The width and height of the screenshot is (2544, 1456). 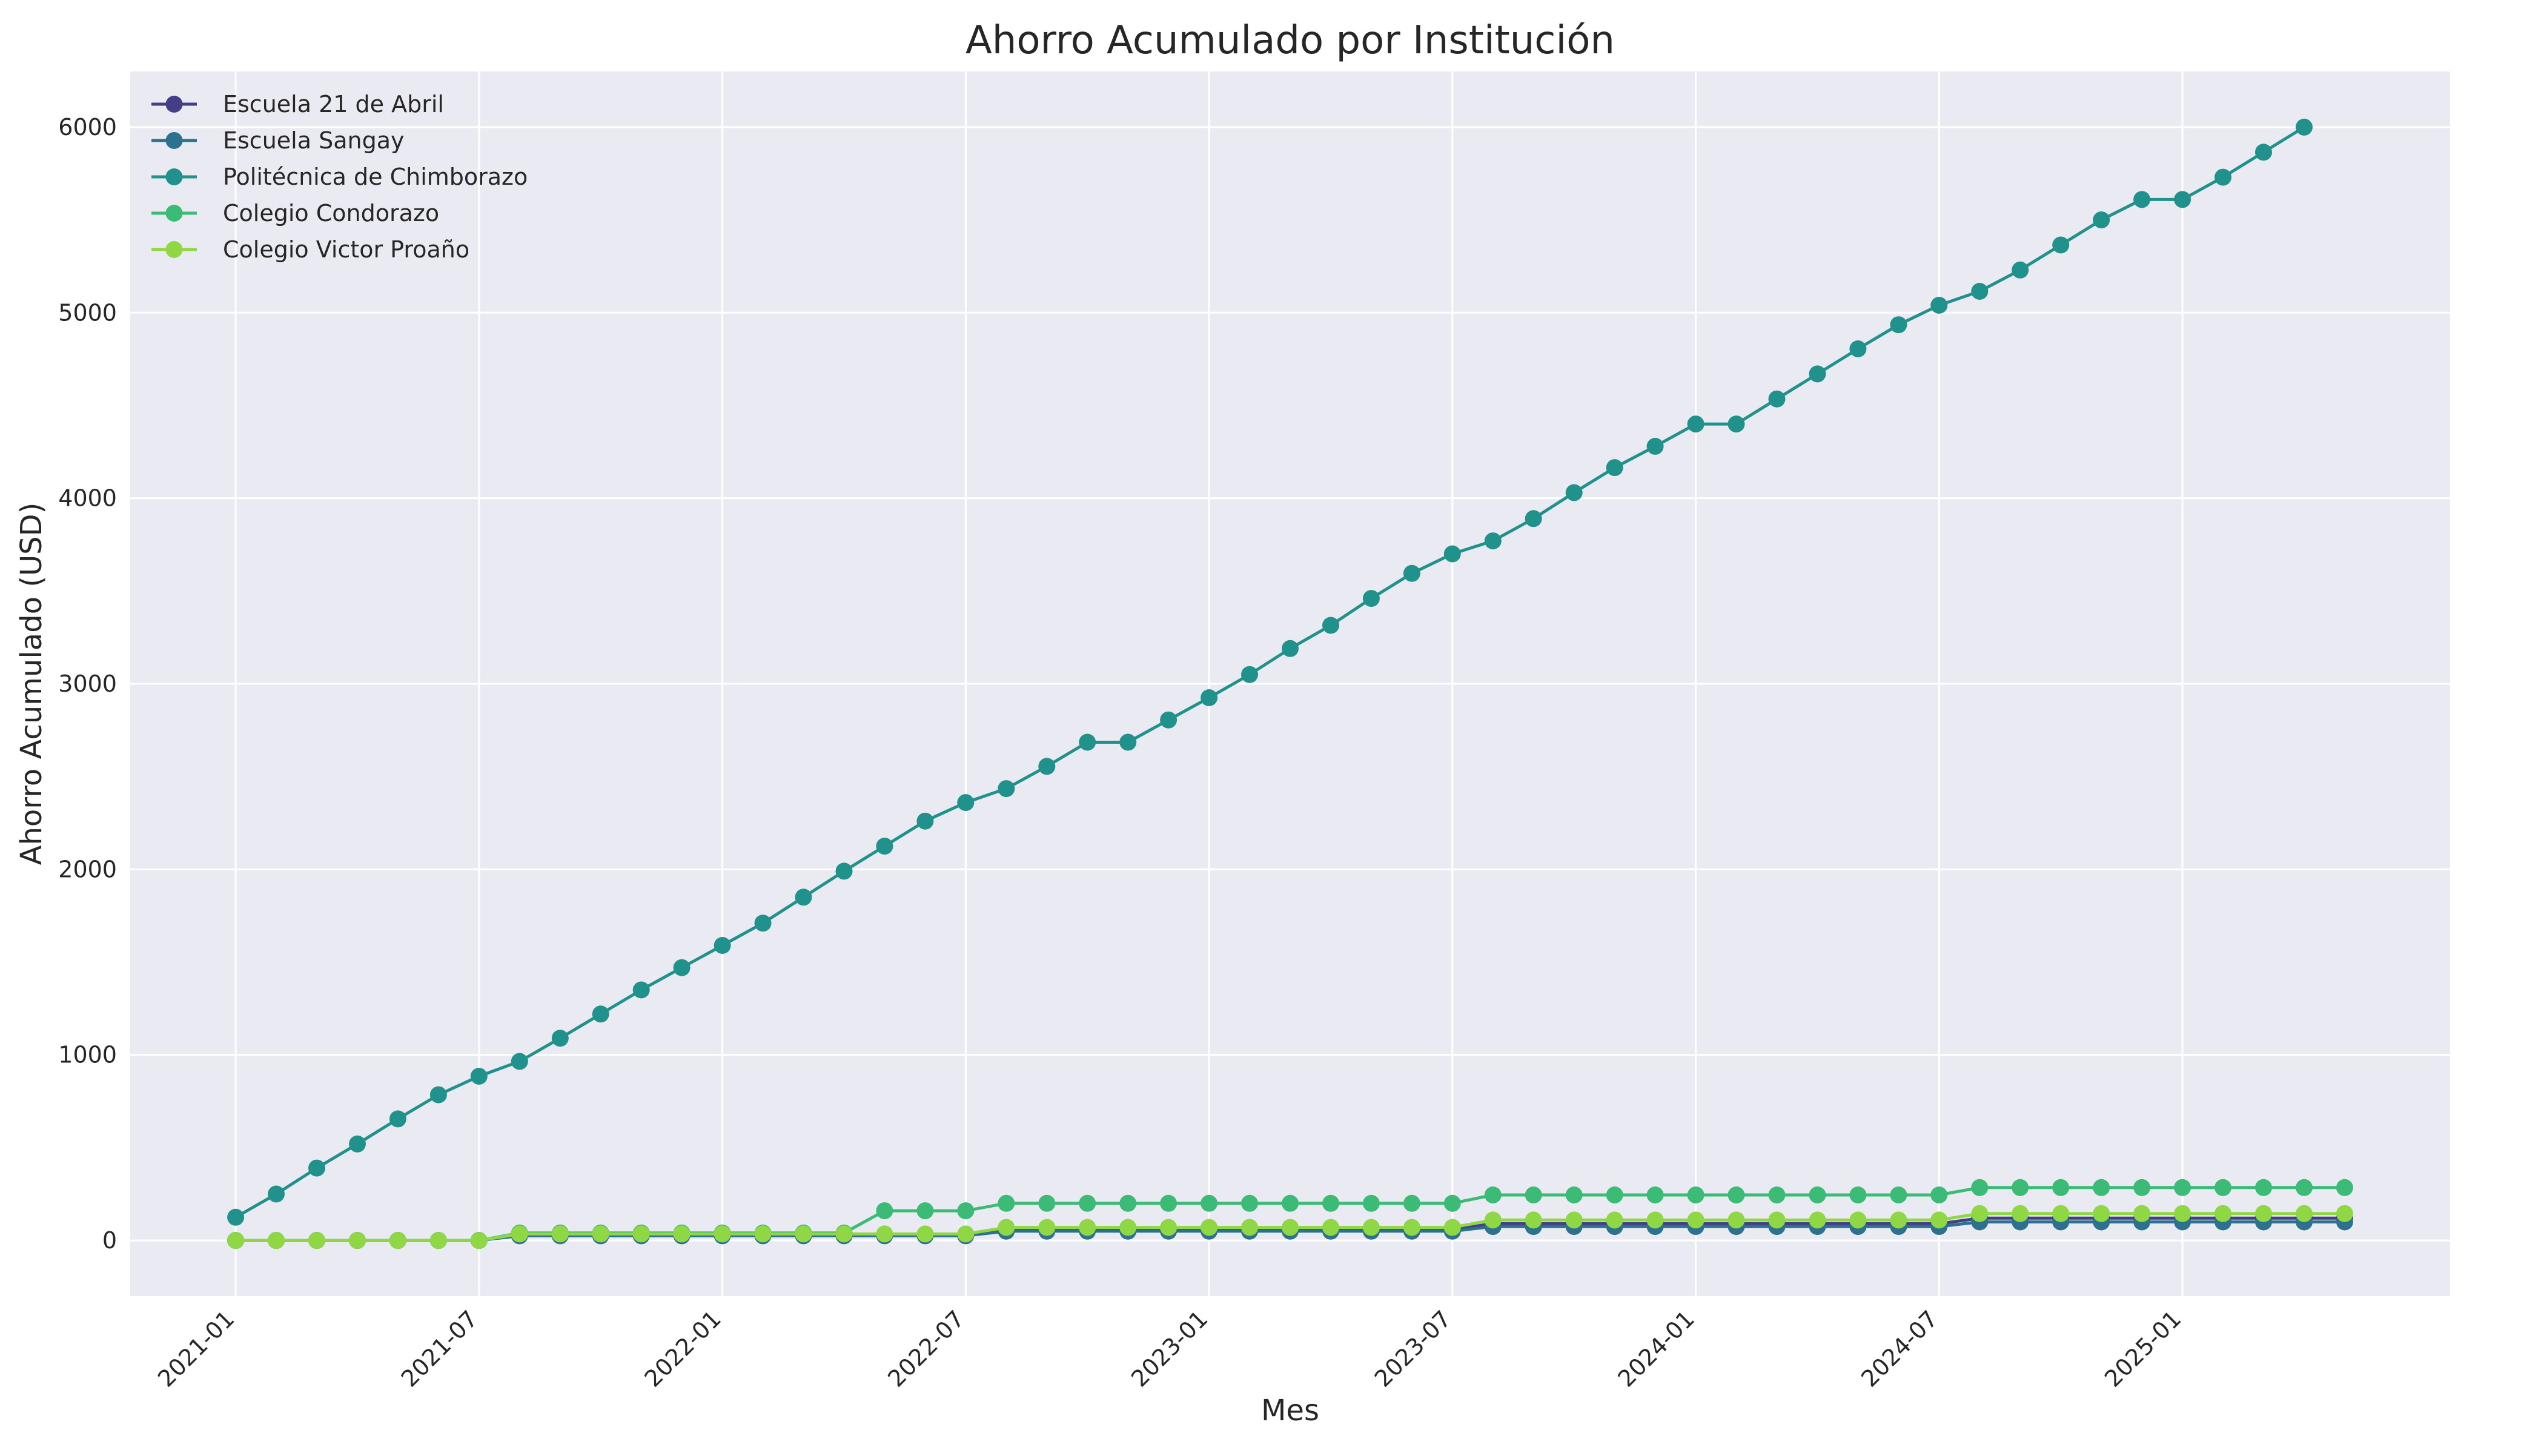 What do you see at coordinates (87, 1055) in the screenshot?
I see `y-tick-label: 1000` at bounding box center [87, 1055].